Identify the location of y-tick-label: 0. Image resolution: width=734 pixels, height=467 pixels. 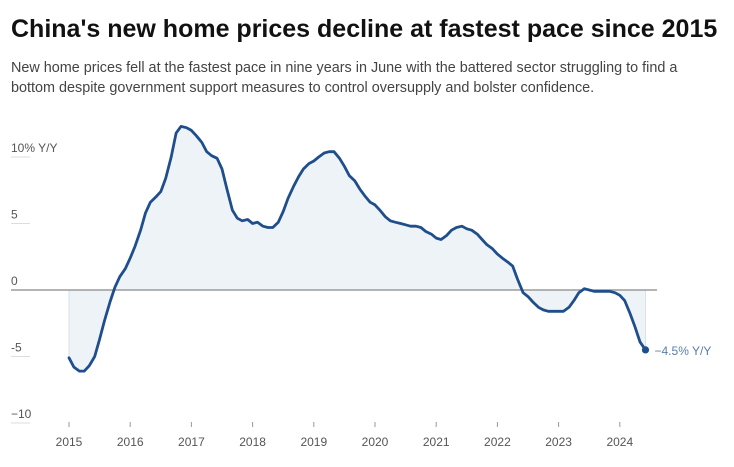
(14, 281).